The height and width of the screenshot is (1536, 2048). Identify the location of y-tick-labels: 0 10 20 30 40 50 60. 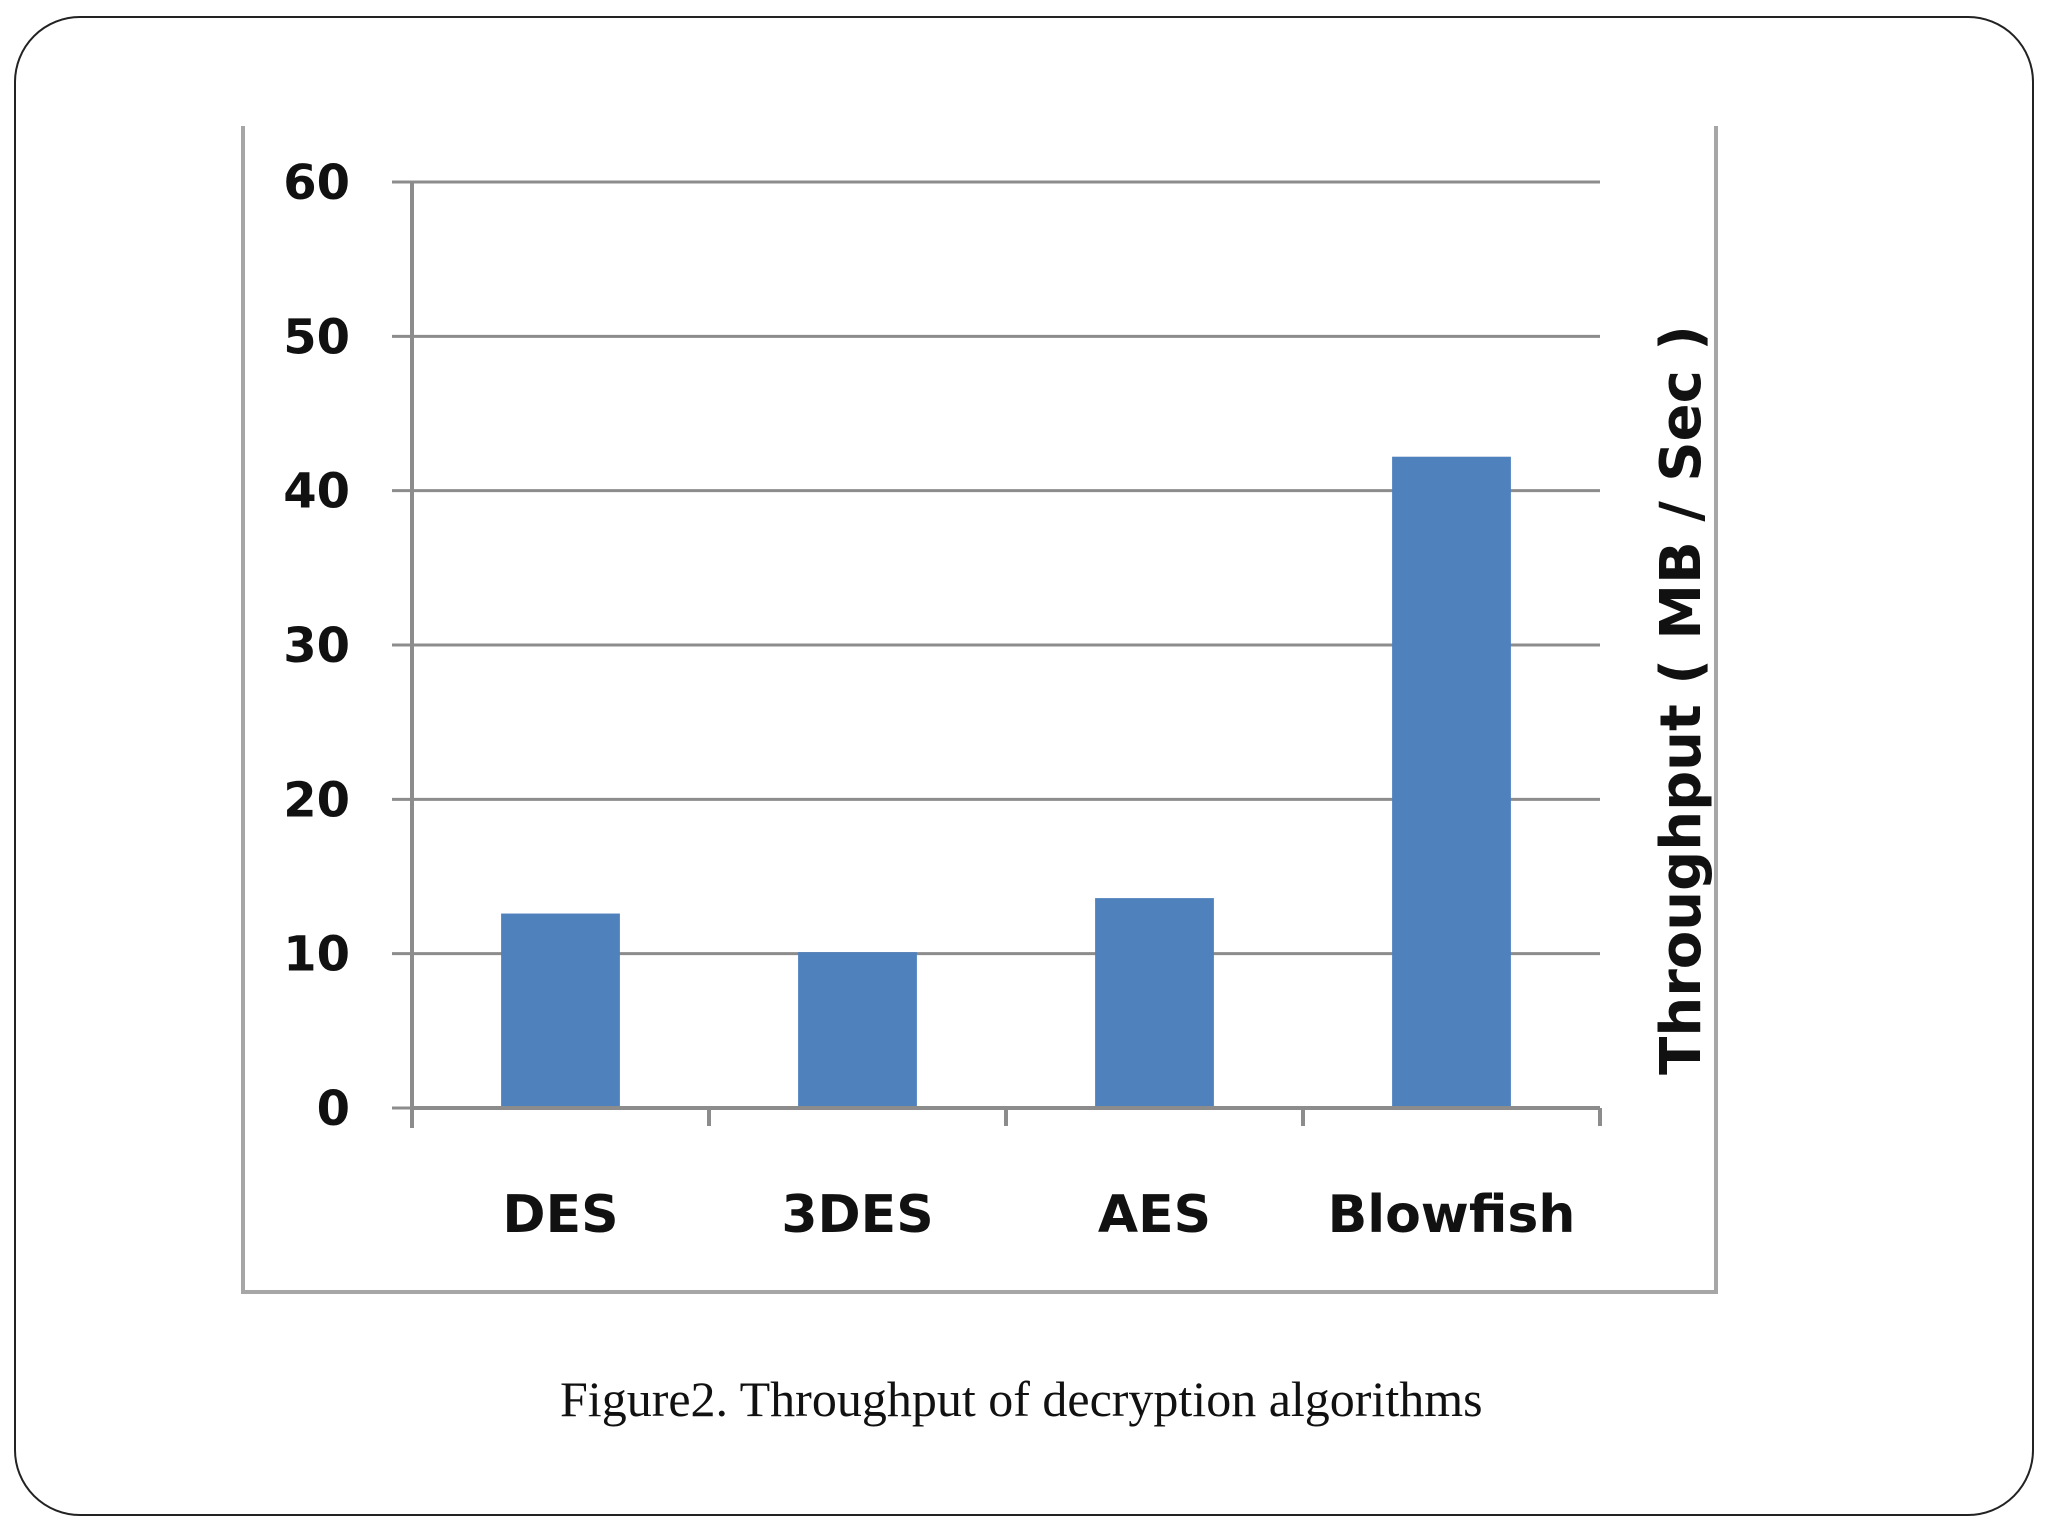
(316, 646).